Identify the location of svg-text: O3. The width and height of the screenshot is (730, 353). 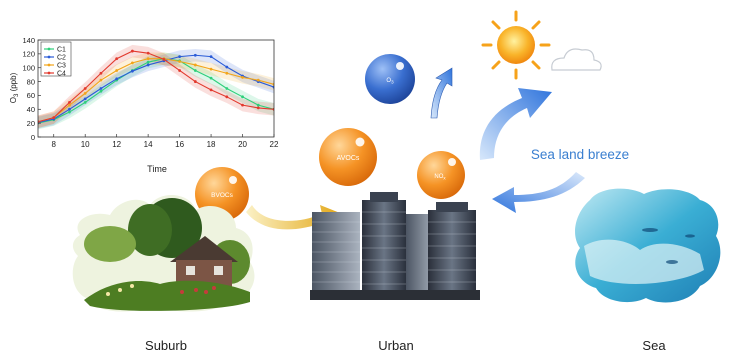
(390, 81).